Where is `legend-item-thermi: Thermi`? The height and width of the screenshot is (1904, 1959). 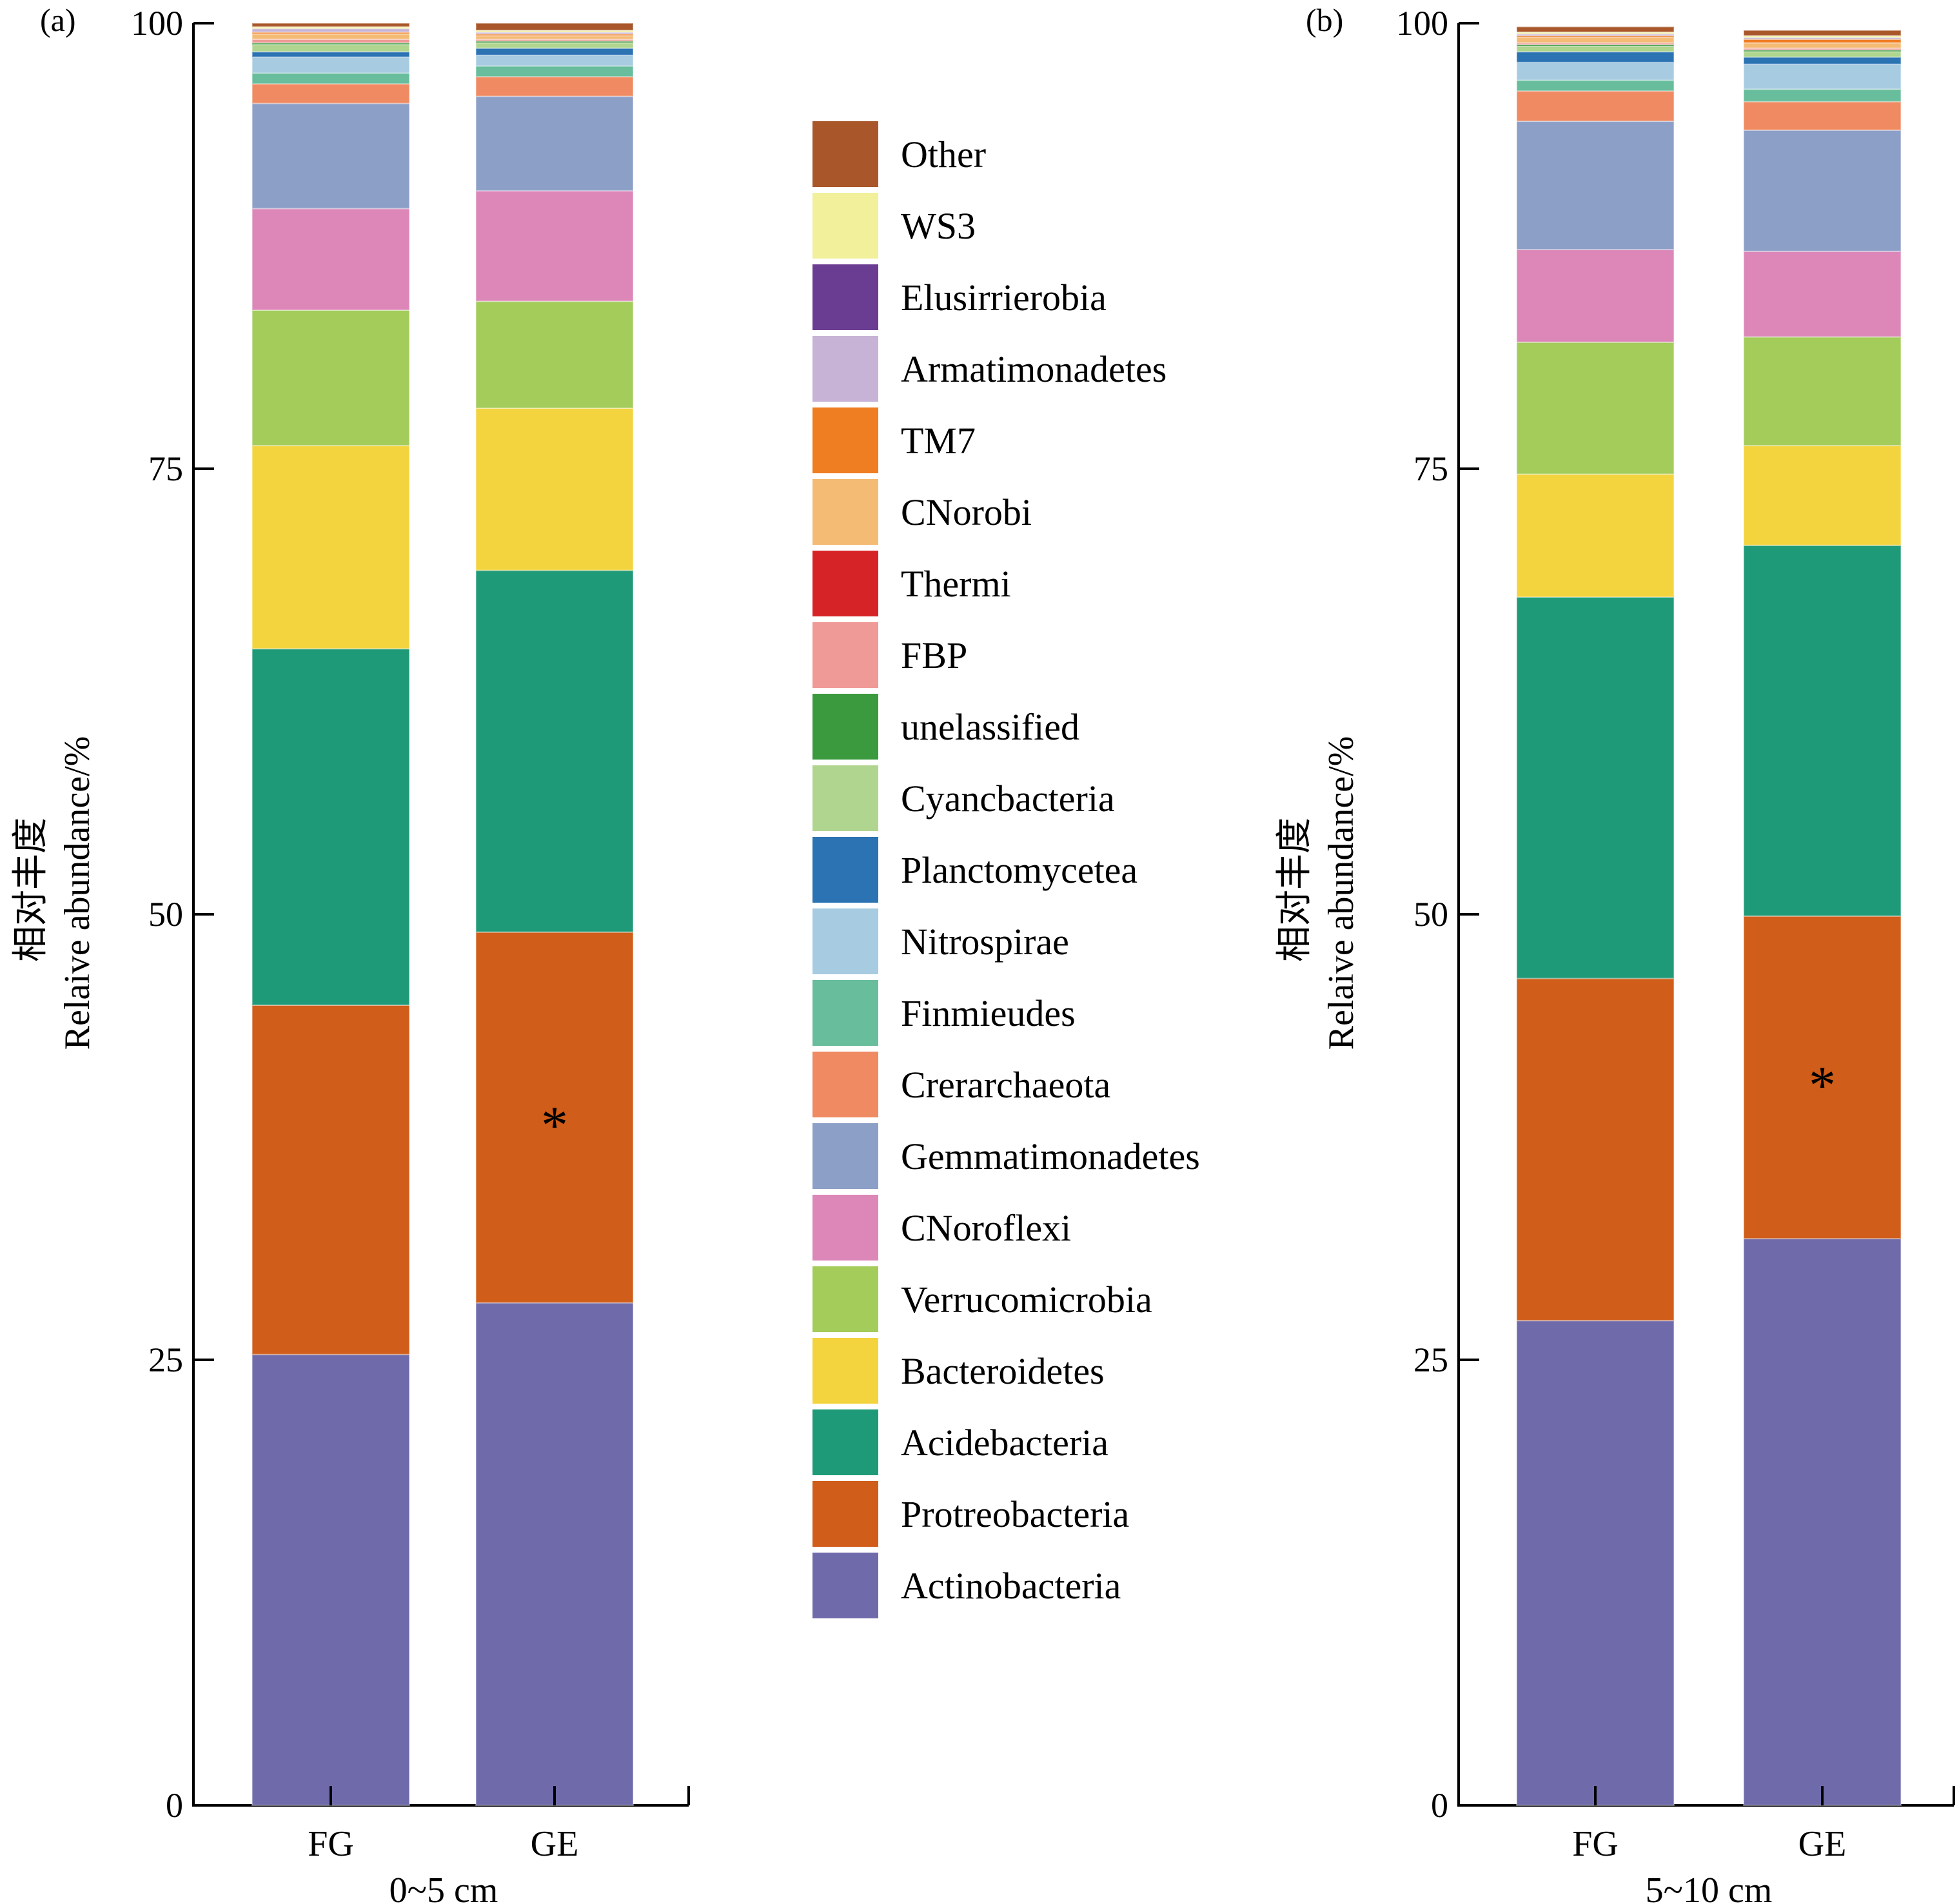
legend-item-thermi: Thermi is located at coordinates (911, 584).